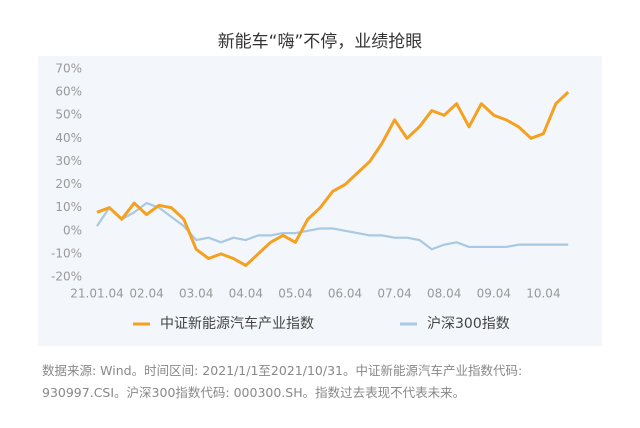  Describe the element at coordinates (246, 294) in the screenshot. I see `x-tick-label: 04.04` at that location.